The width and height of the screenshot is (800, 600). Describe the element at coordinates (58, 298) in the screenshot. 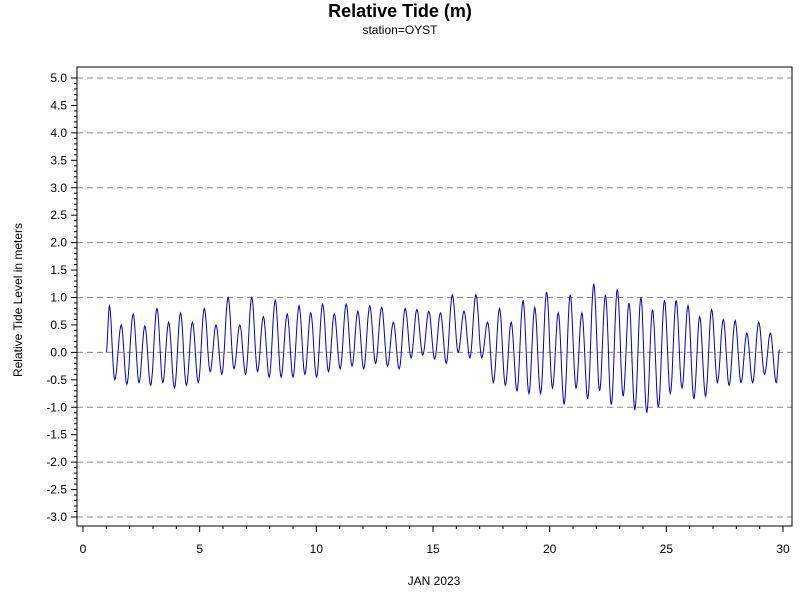

I see `y-tick-label: 1.0` at that location.